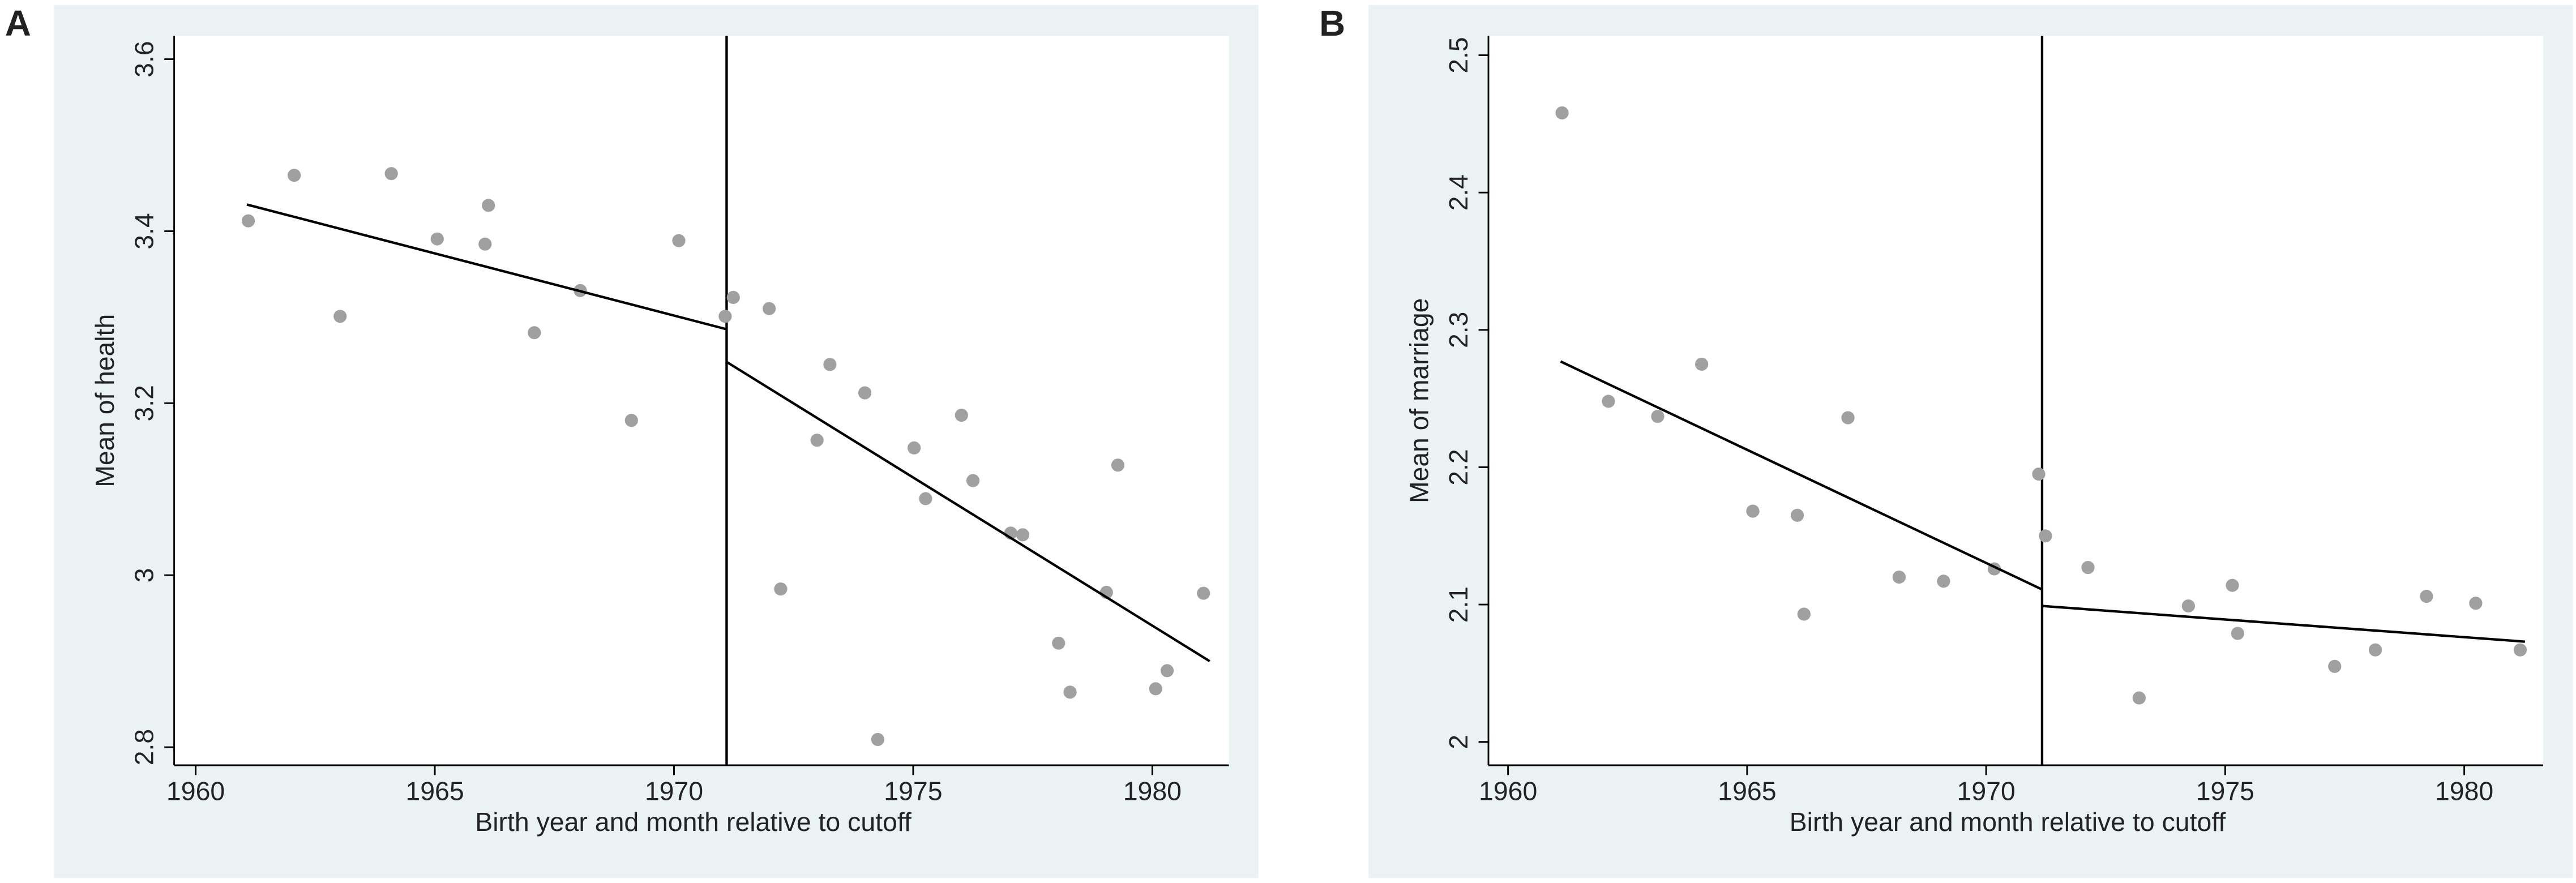  Describe the element at coordinates (144, 231) in the screenshot. I see `y-tick-label: 3.4` at that location.